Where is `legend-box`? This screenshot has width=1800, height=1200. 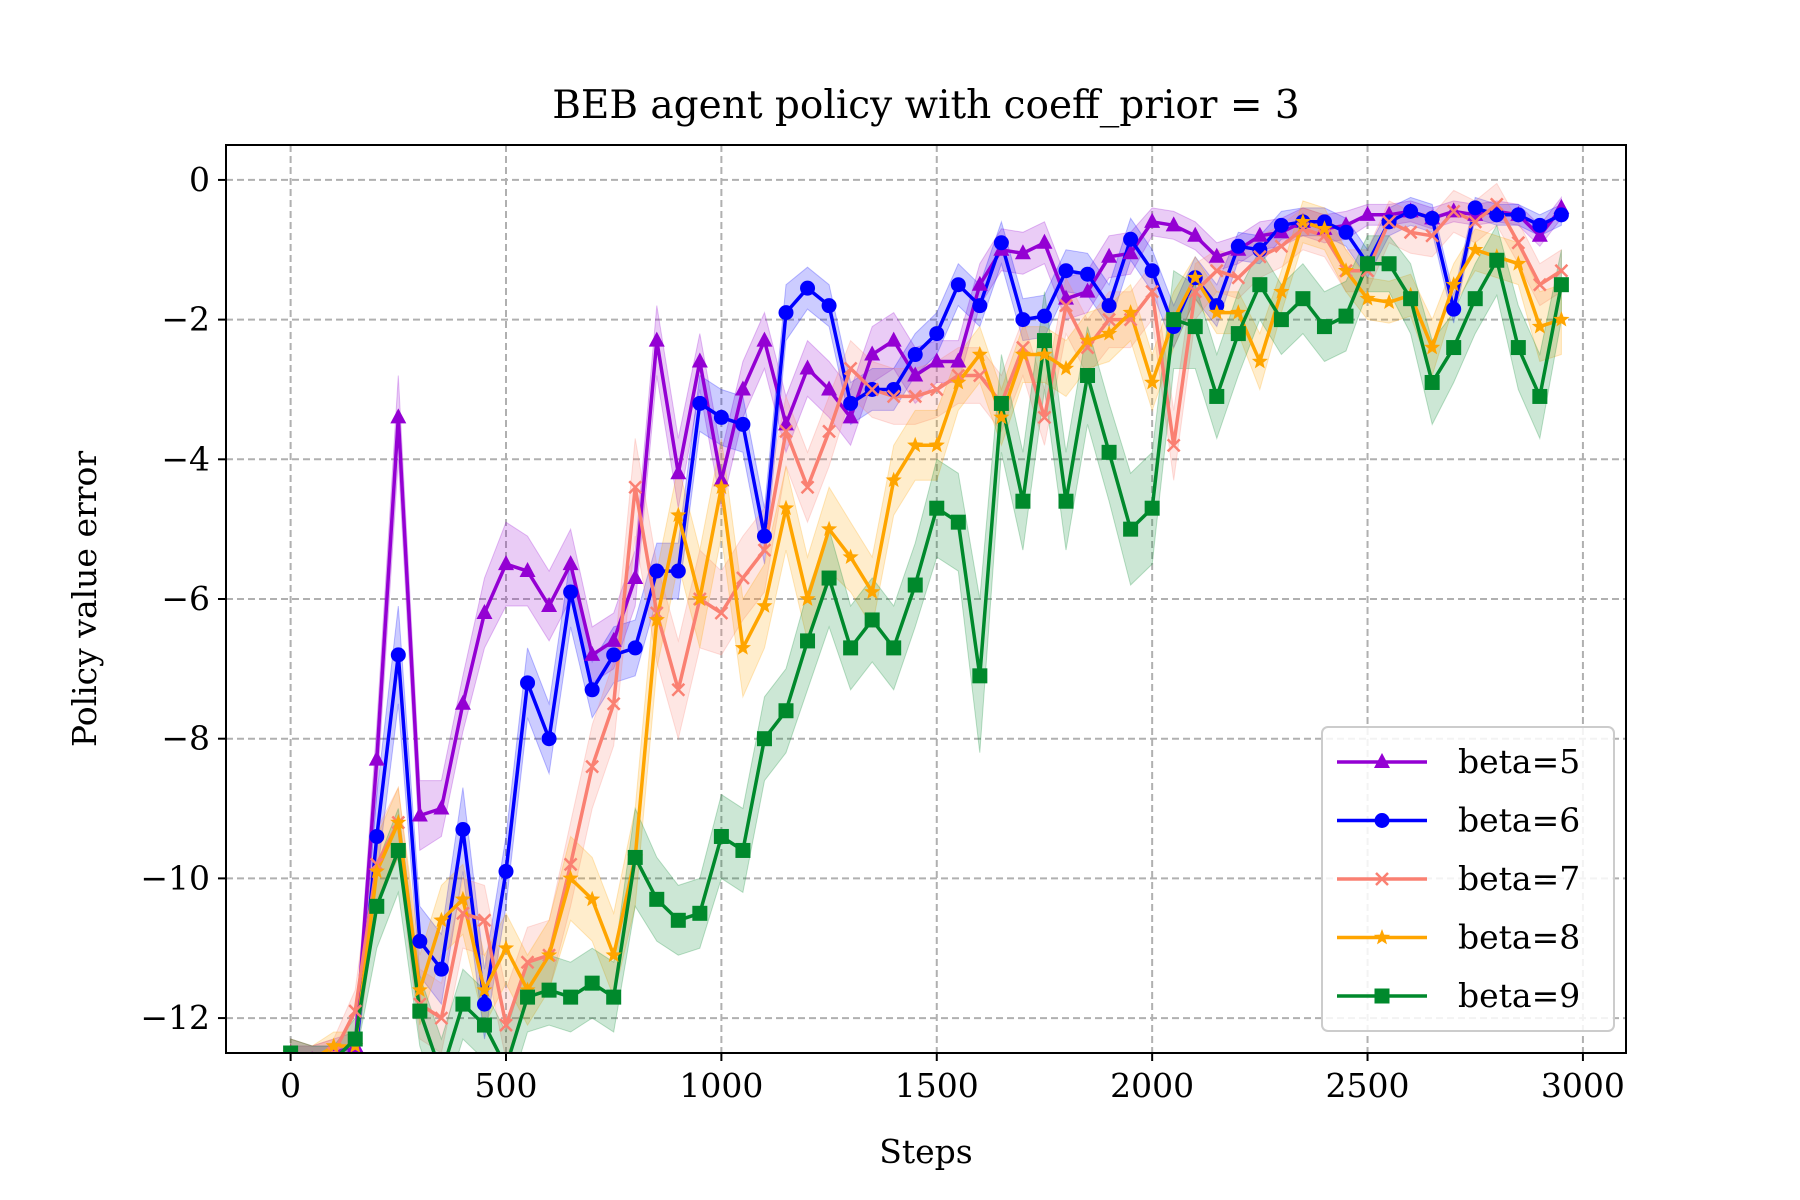 legend-box is located at coordinates (1468, 879).